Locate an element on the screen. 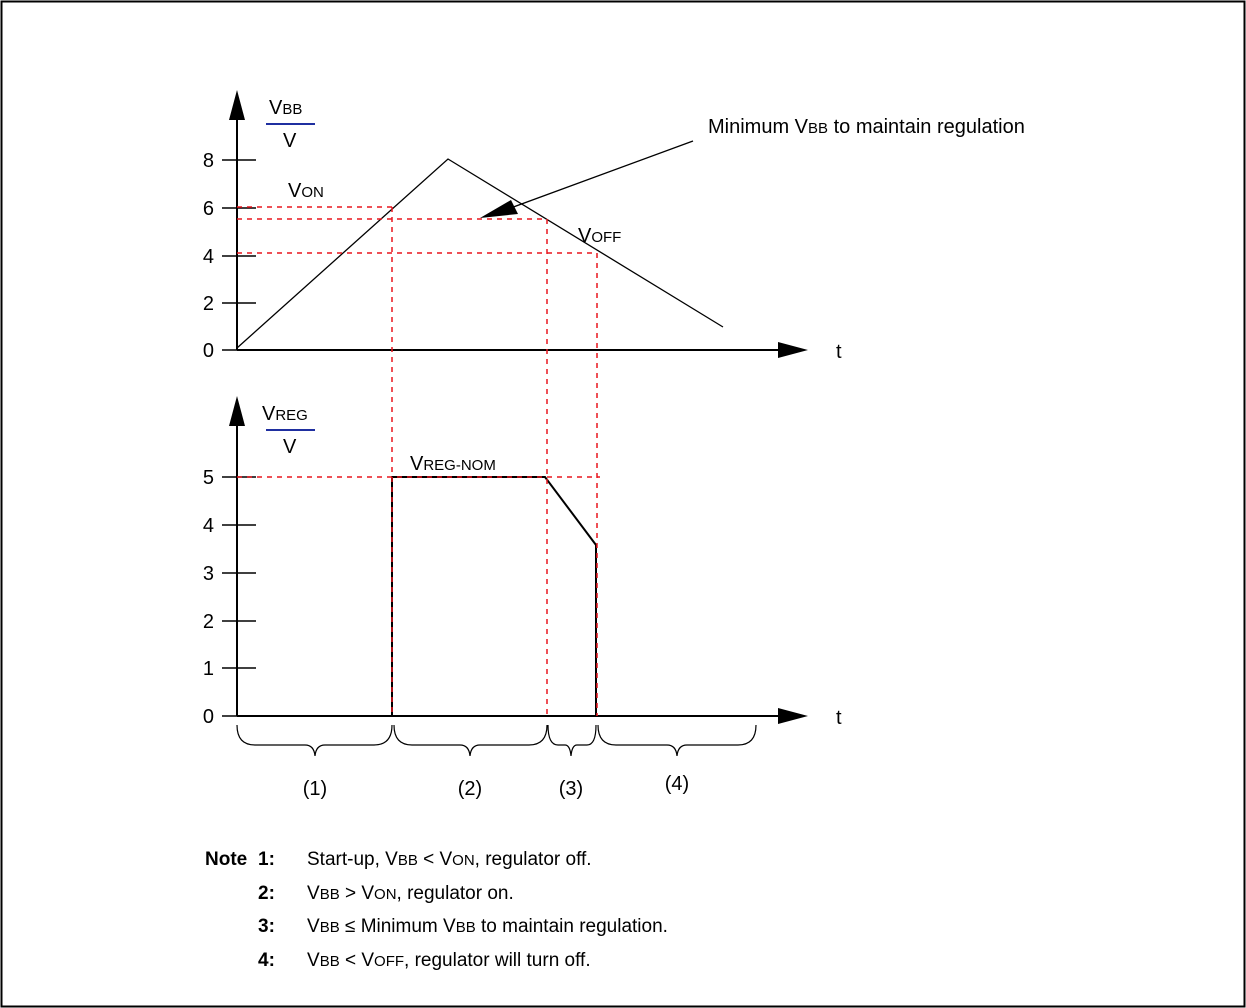  top-y-ticks: 0 2 4 6 8 is located at coordinates (229, 256).